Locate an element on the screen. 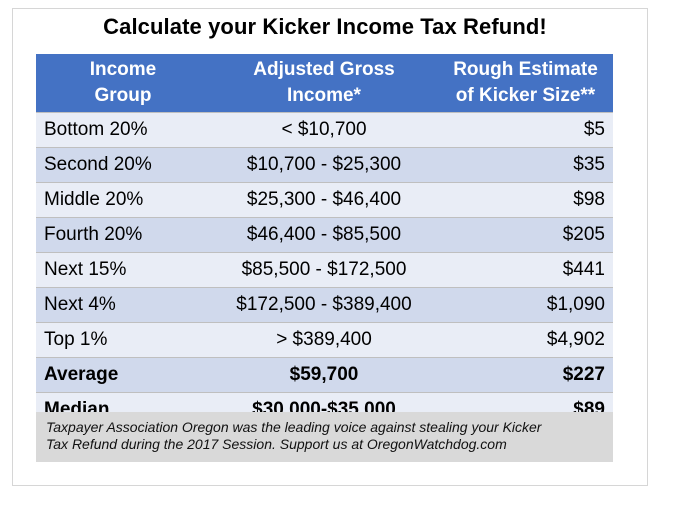  table-row: Next 4% $172,500 - $389,400 $1,090 is located at coordinates (324, 305).